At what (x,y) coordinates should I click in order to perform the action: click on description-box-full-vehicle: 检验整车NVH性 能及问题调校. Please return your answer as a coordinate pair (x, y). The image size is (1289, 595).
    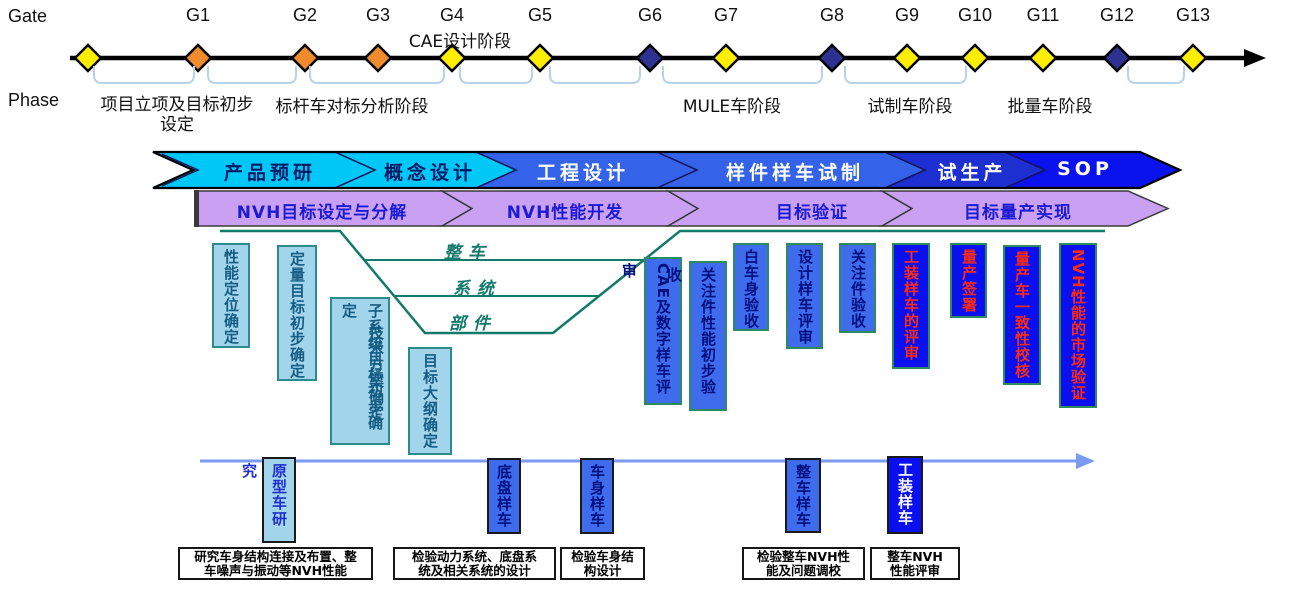
    Looking at the image, I should click on (803, 563).